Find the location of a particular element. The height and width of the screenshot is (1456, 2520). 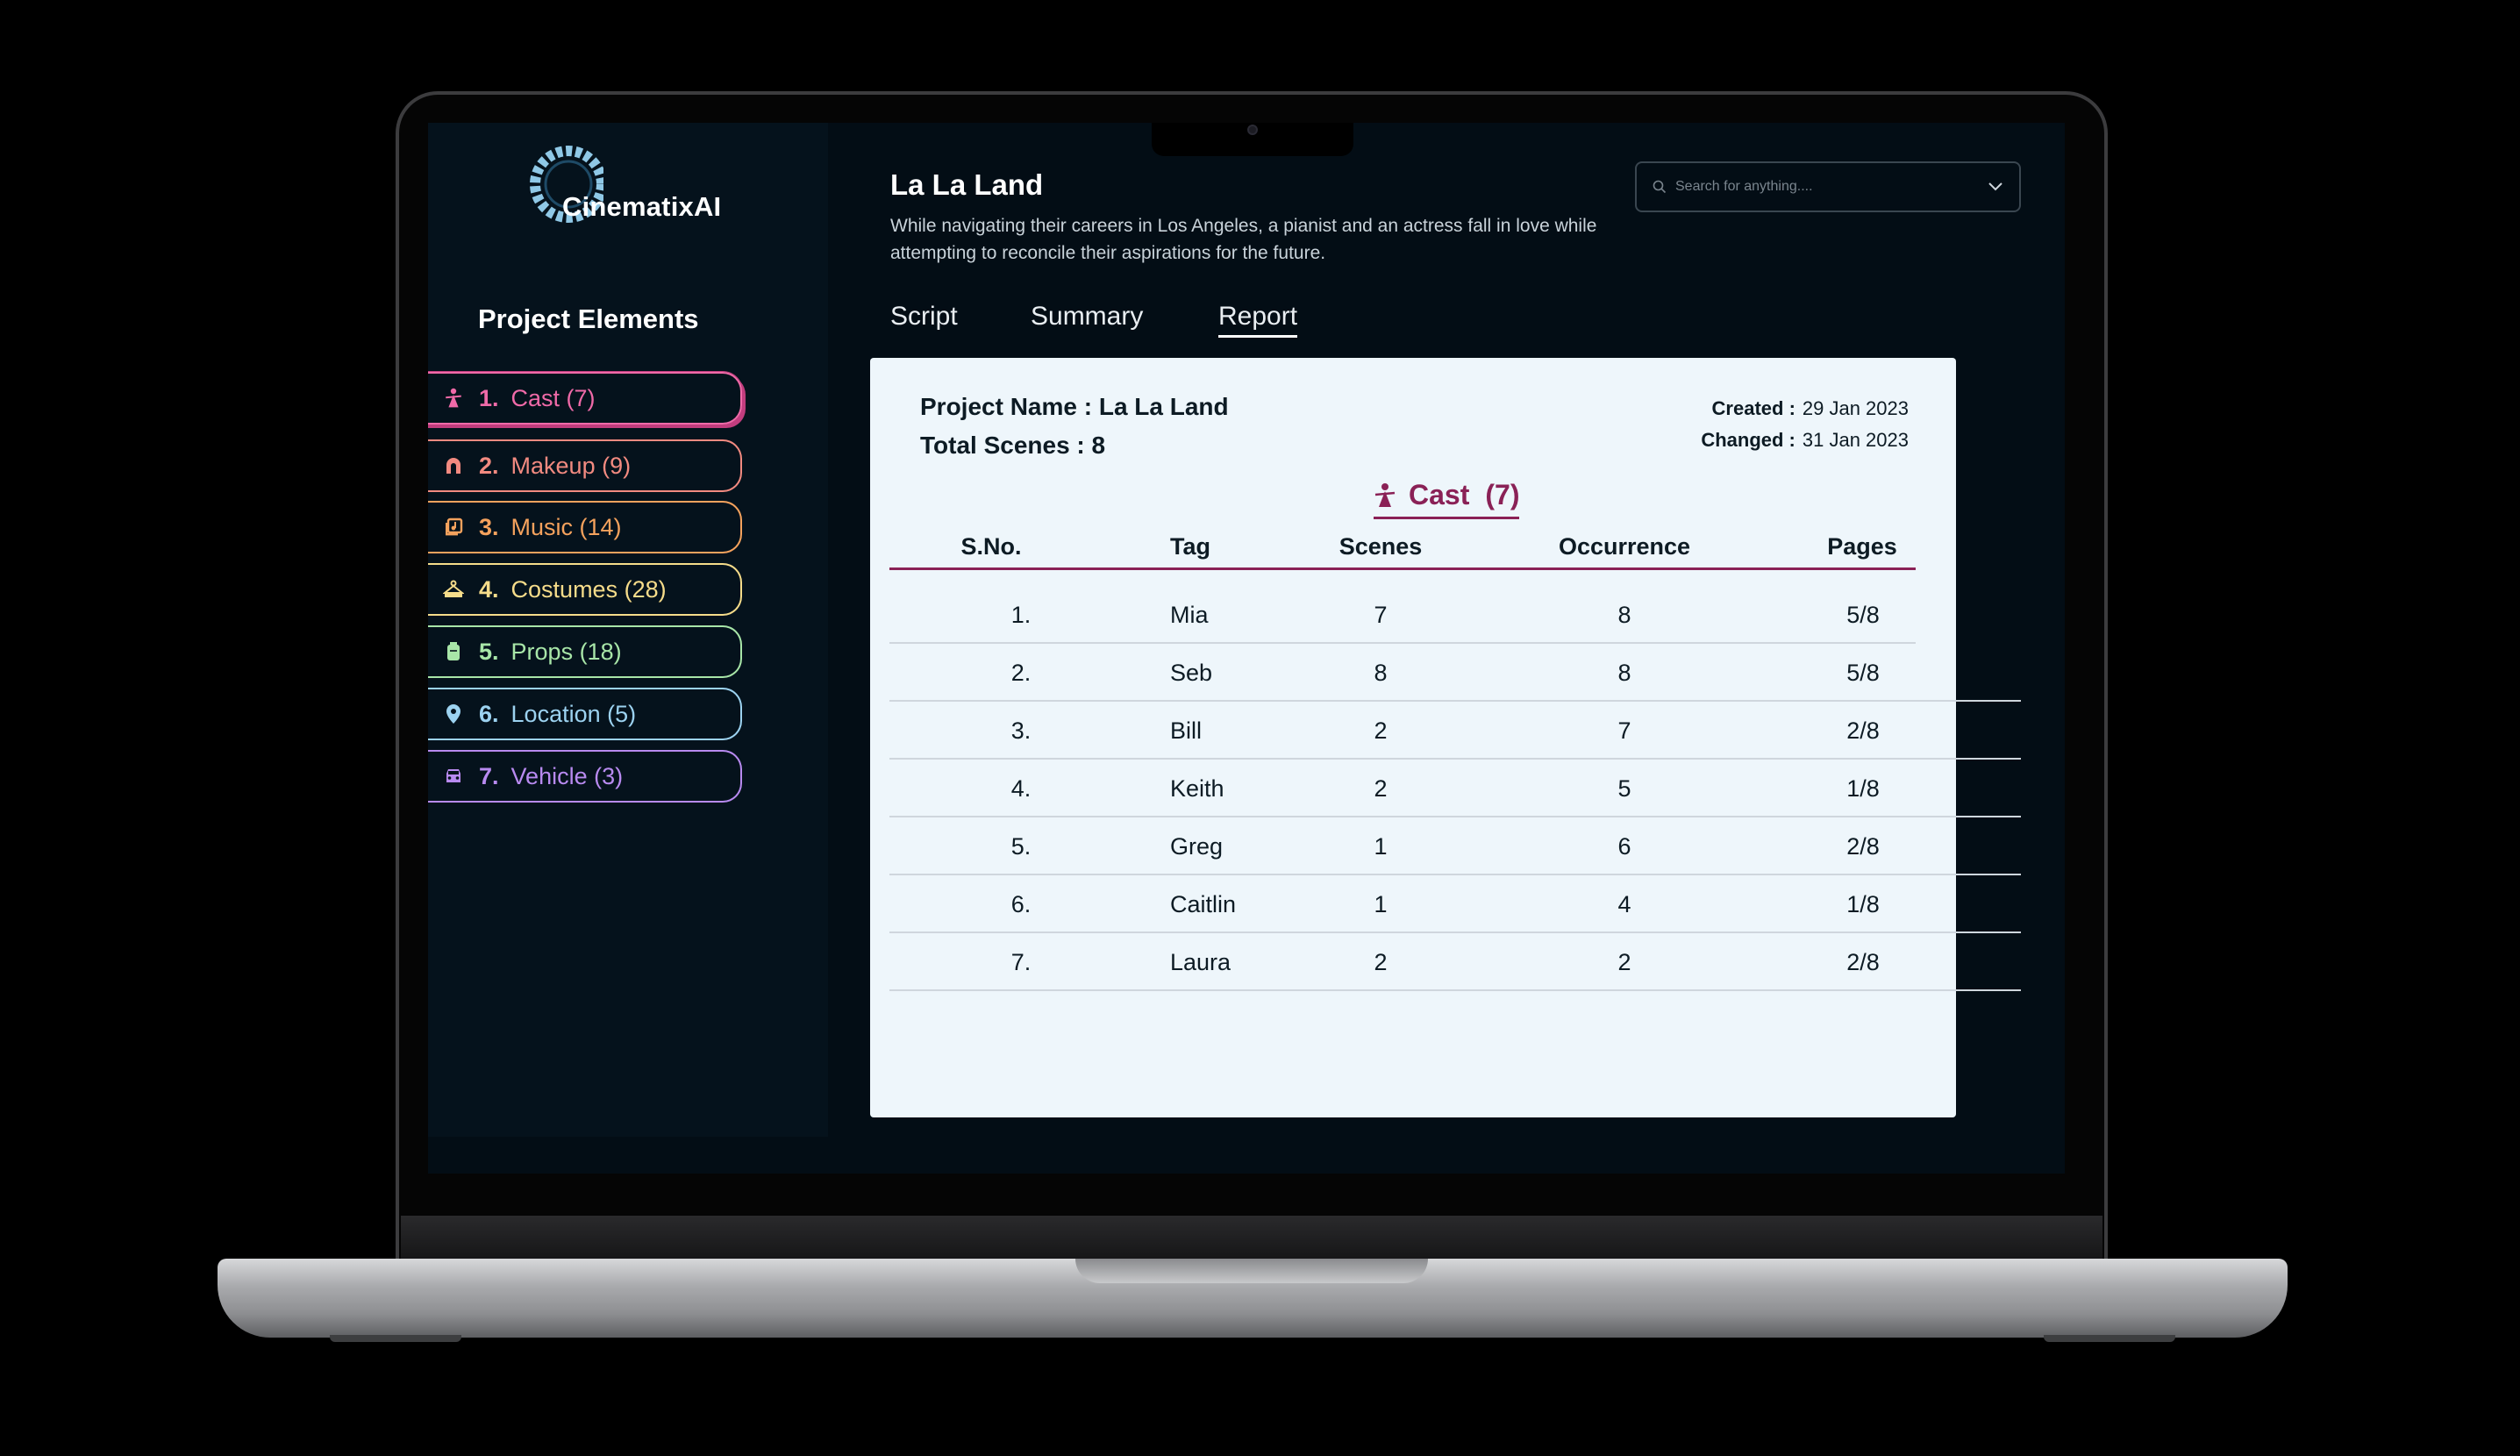

project-name: Project Name : La La Land is located at coordinates (1074, 406).